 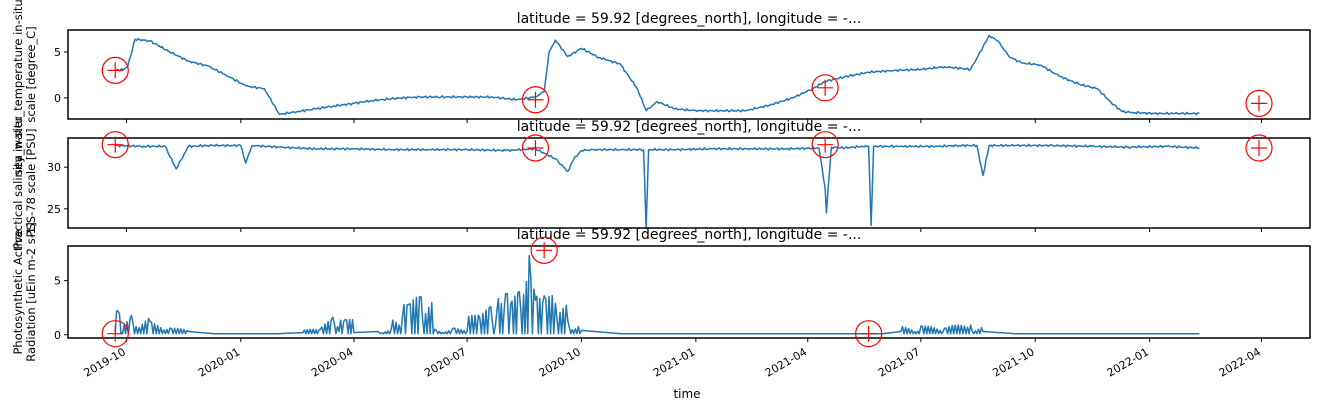 I want to click on y-axis-label: Photosynthetic Active, so click(x=18, y=291).